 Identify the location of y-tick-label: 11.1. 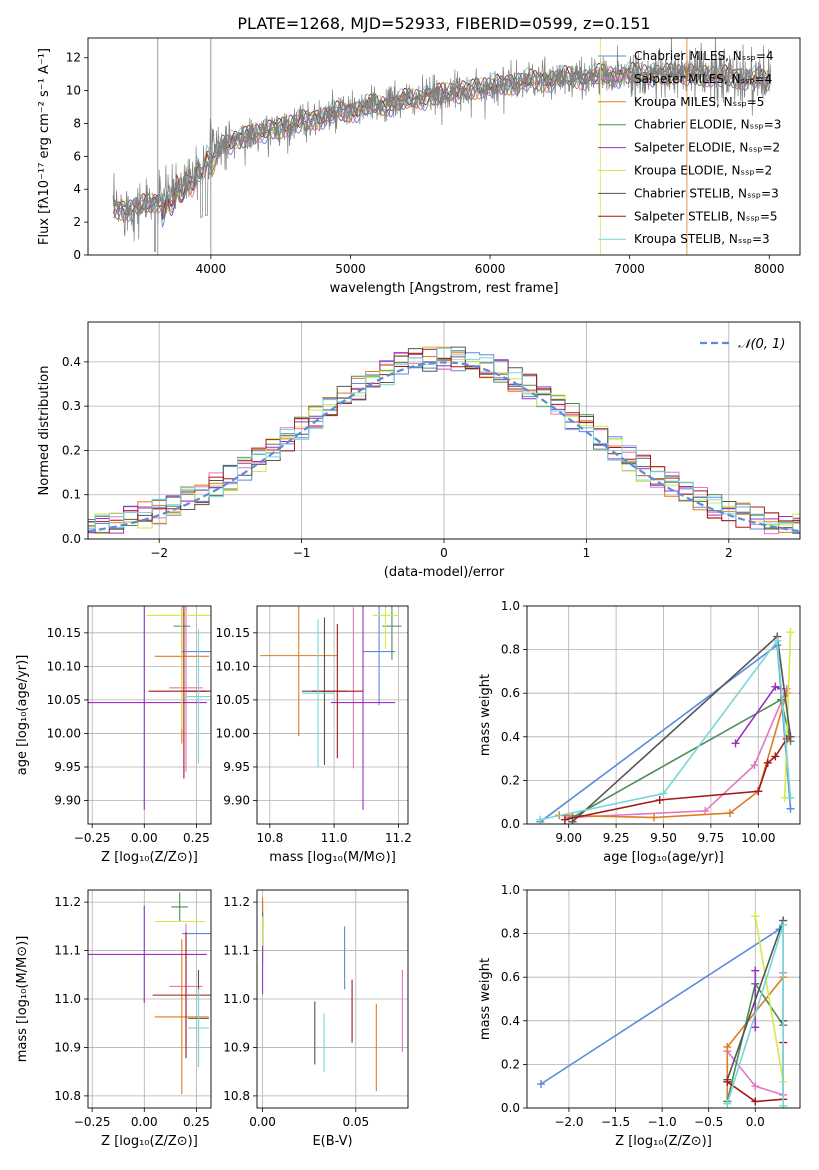
(236, 951).